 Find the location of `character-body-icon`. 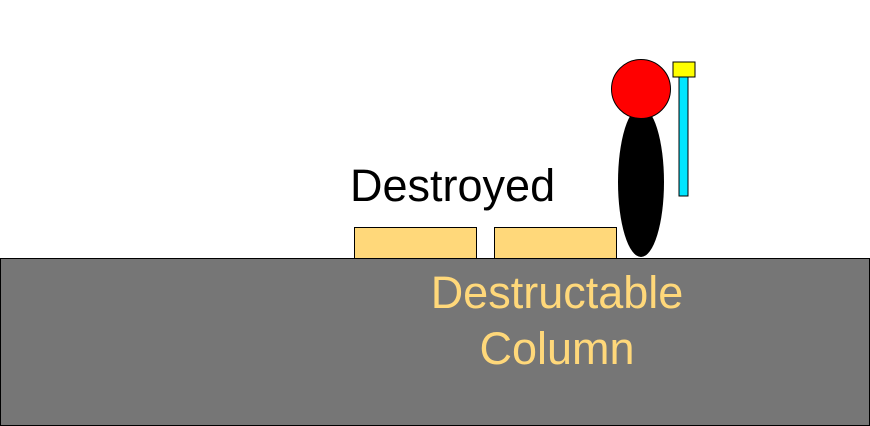

character-body-icon is located at coordinates (641, 182).